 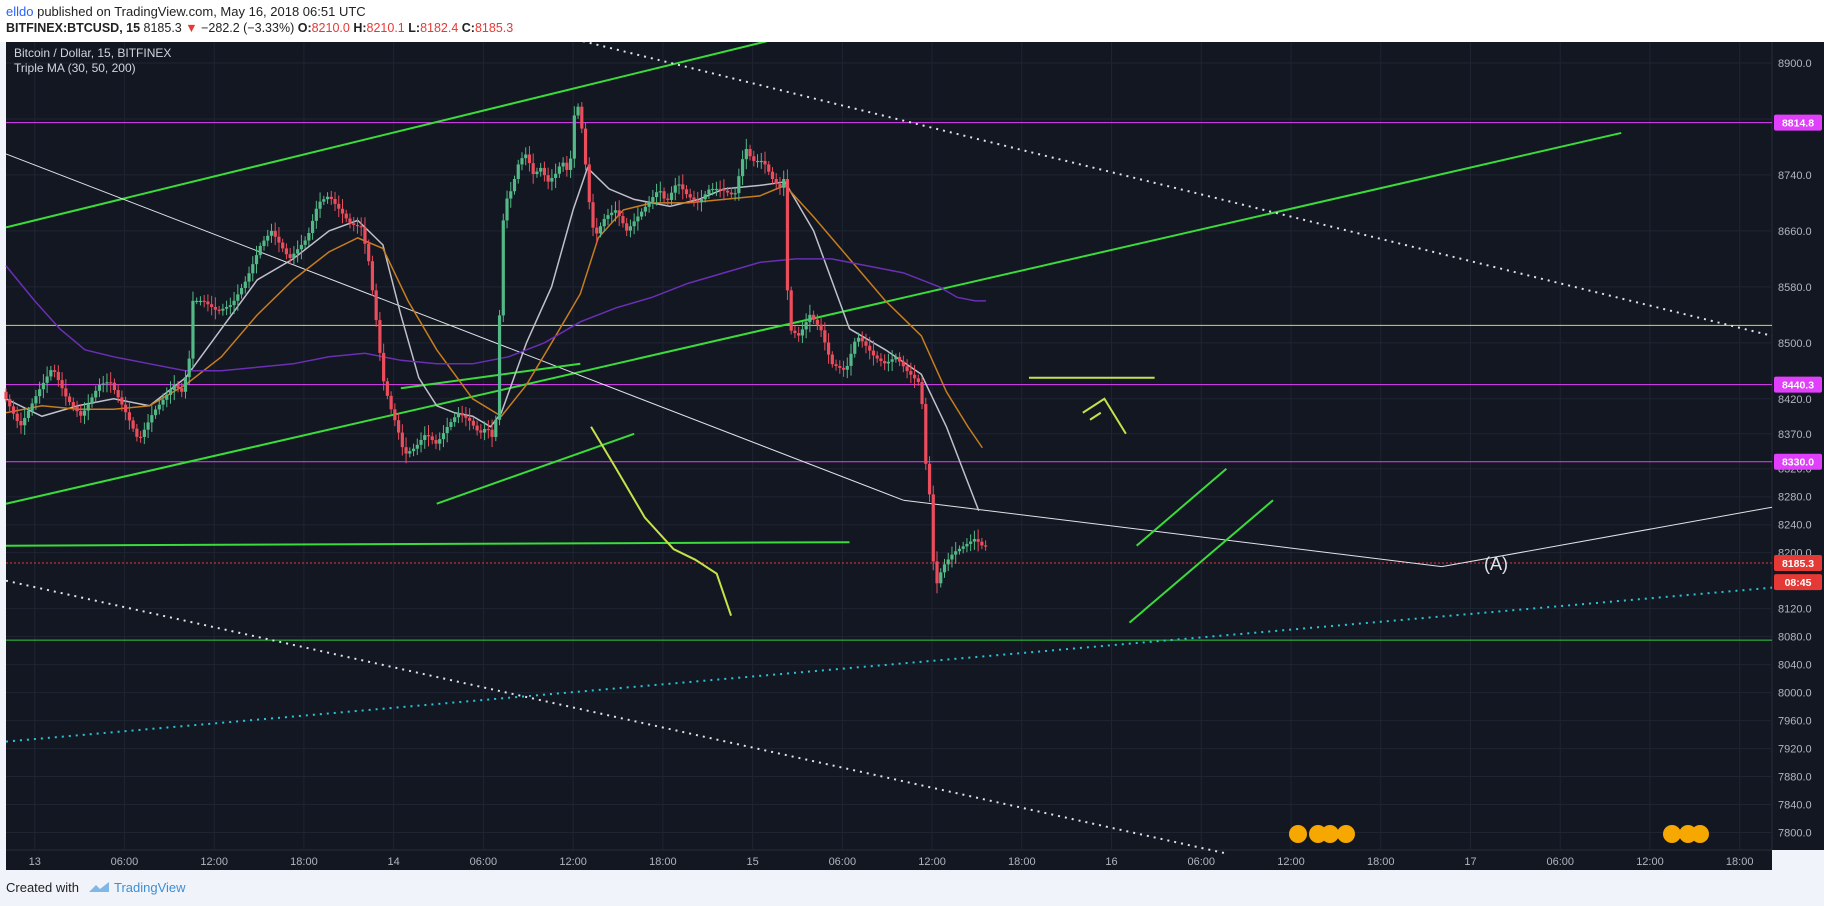 I want to click on price-tick-label: 8000.0, so click(x=1795, y=694).